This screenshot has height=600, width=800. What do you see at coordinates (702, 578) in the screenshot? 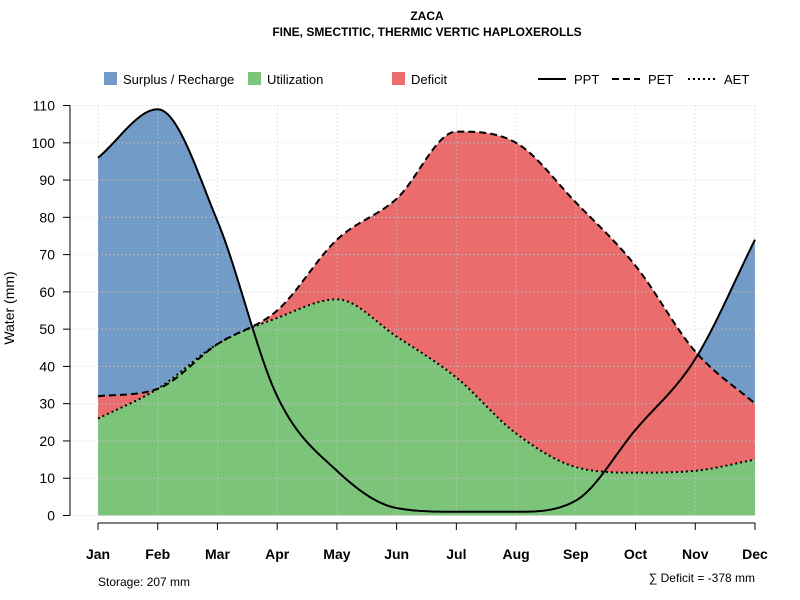
I see `deficit-annotation: ∑ Deficit = -378 mm` at bounding box center [702, 578].